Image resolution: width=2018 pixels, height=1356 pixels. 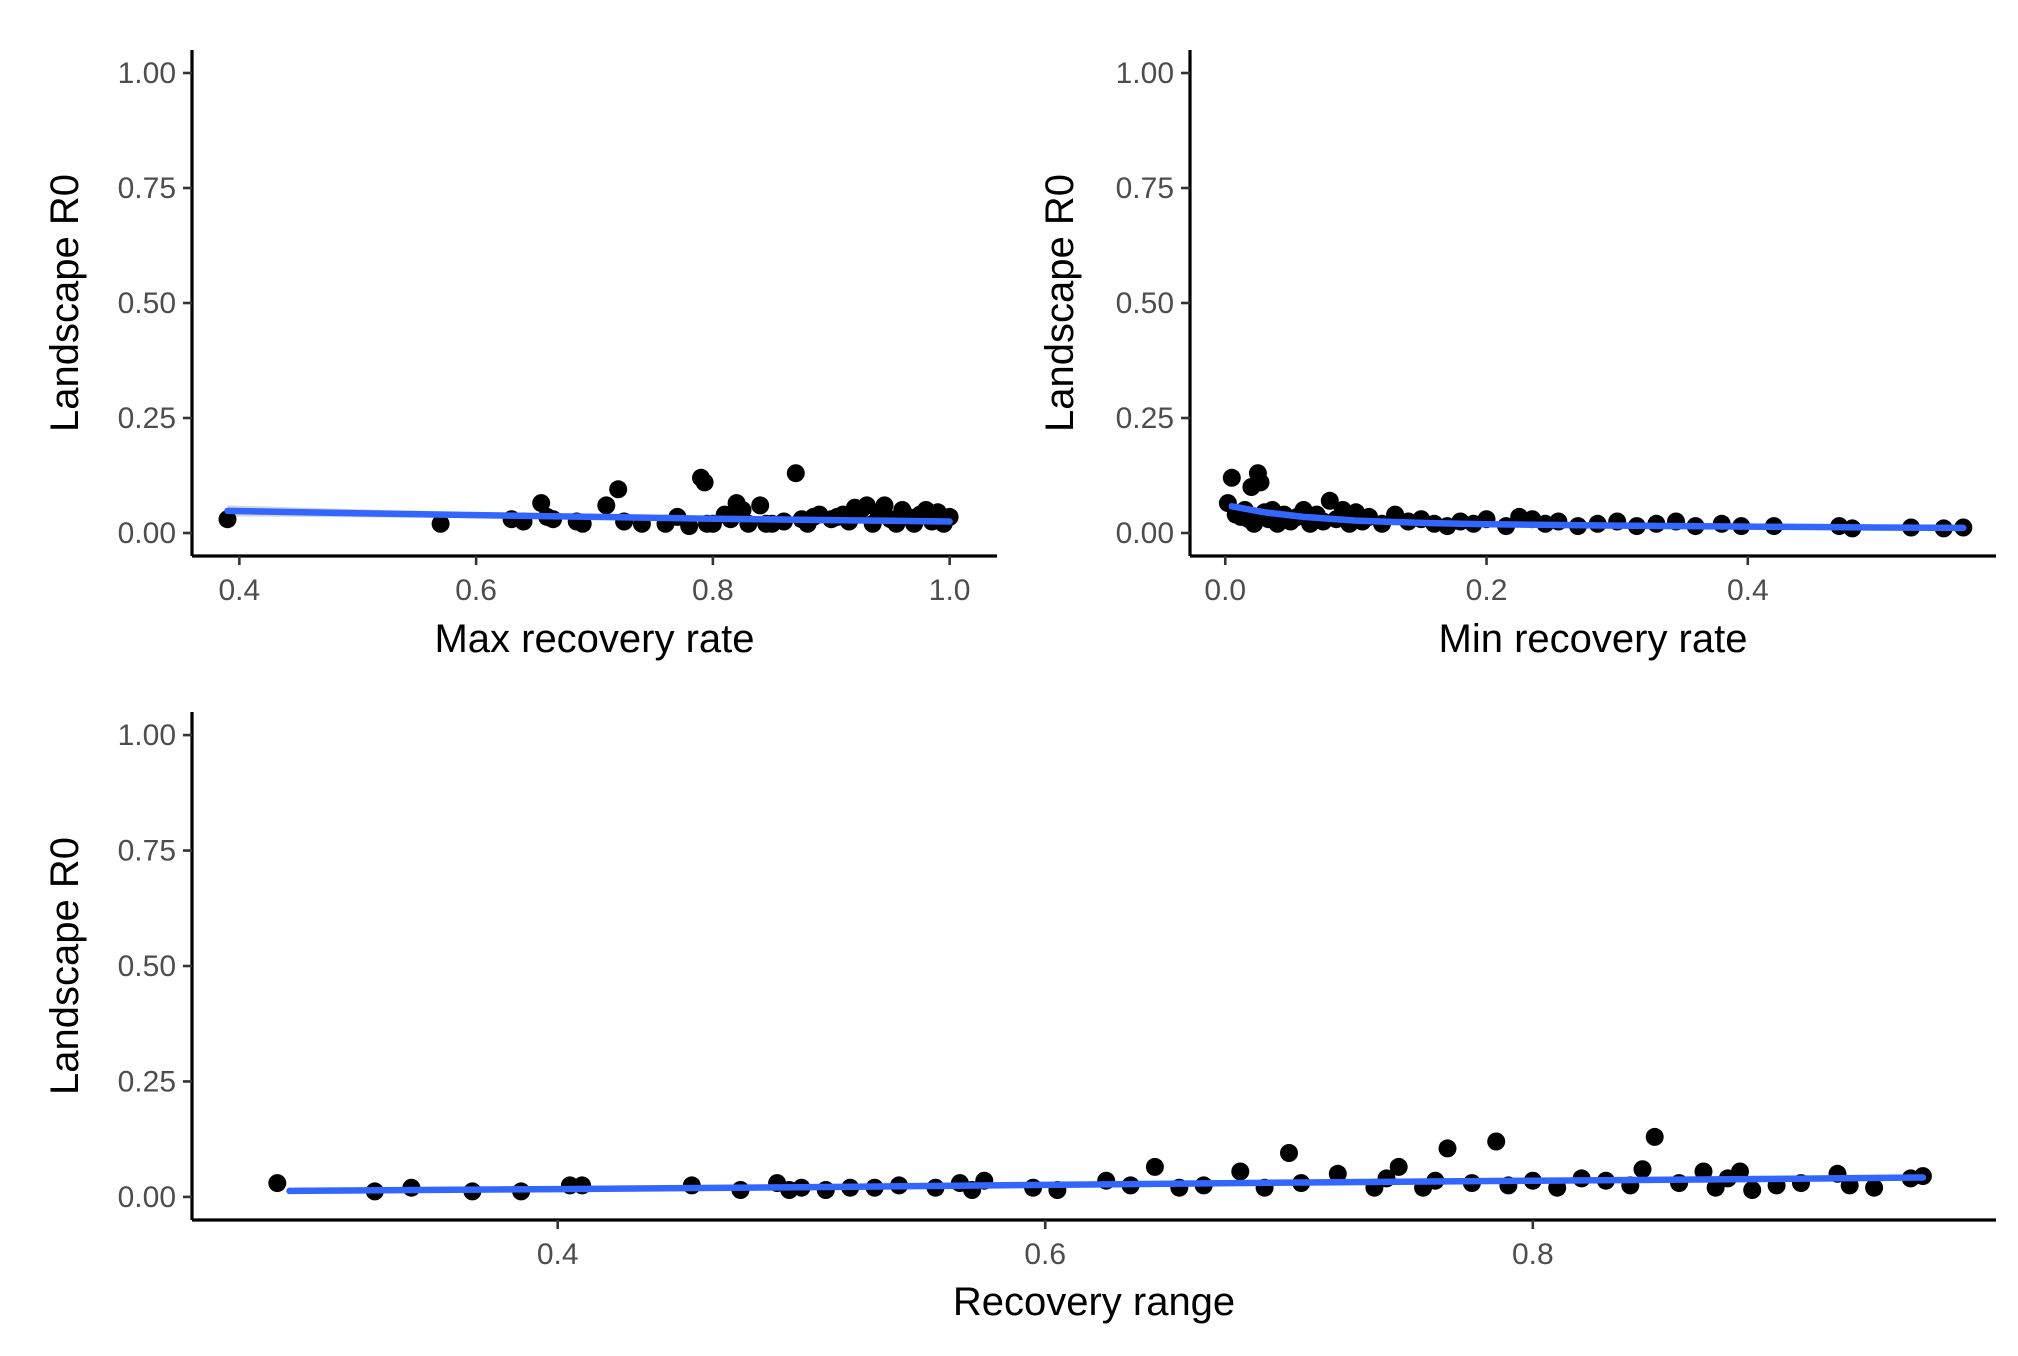 I want to click on x-axis-title: Recovery range, so click(x=1094, y=1302).